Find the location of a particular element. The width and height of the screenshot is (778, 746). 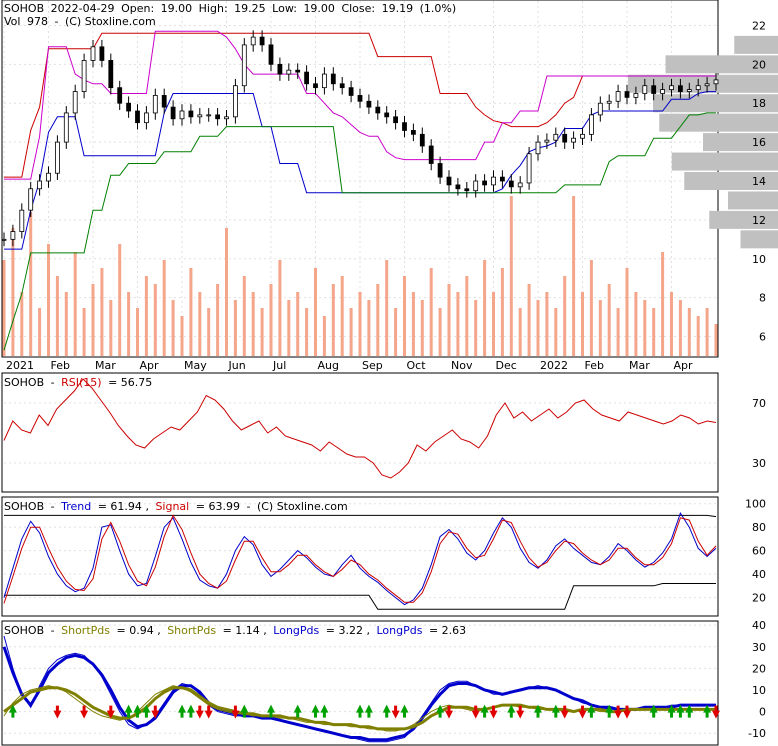

trend-y-axis: 20 40 60 80 100 is located at coordinates (755, 551).